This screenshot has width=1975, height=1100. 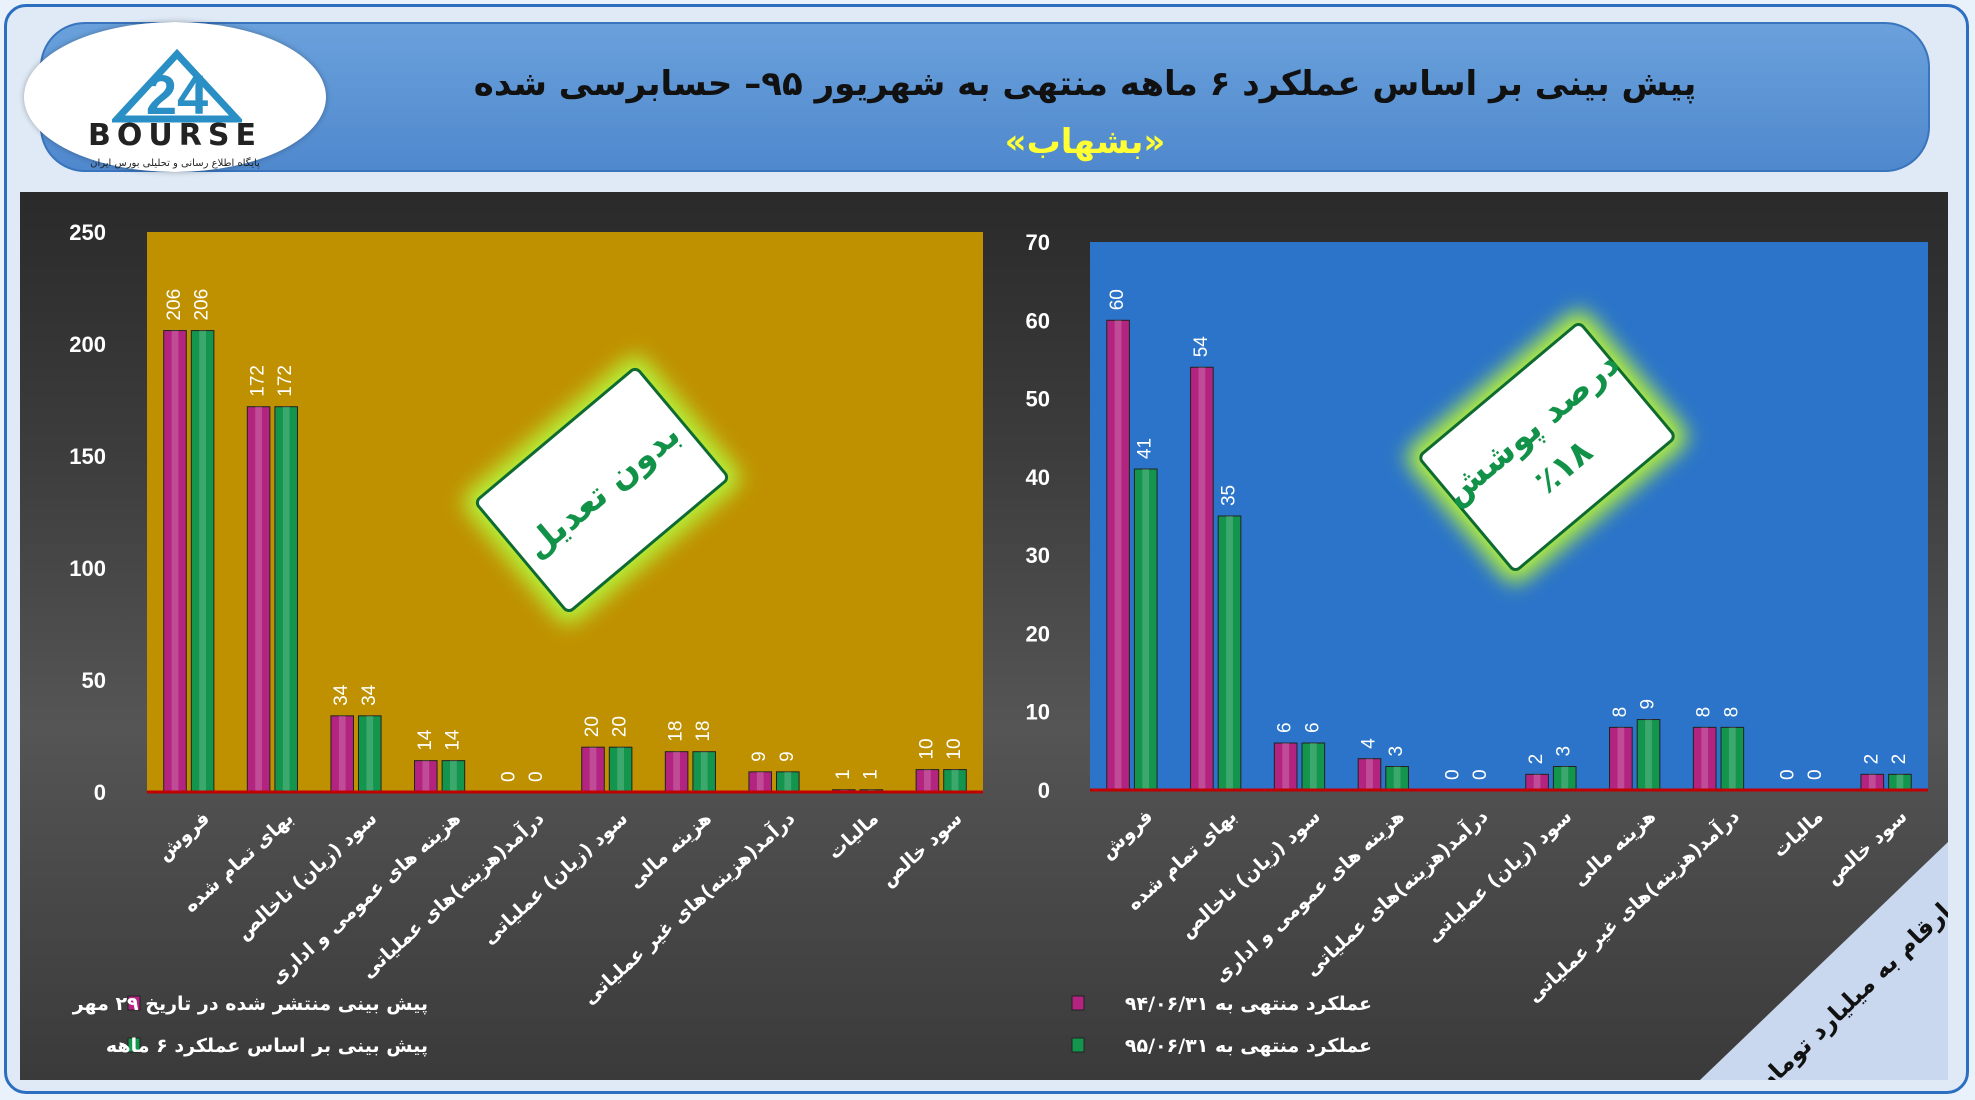 What do you see at coordinates (1201, 347) in the screenshot?
I see `data-label: 54` at bounding box center [1201, 347].